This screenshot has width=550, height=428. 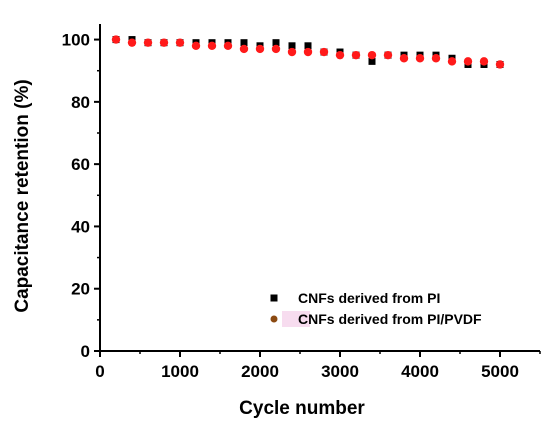 I want to click on y-tick-label: 60, so click(x=80, y=164).